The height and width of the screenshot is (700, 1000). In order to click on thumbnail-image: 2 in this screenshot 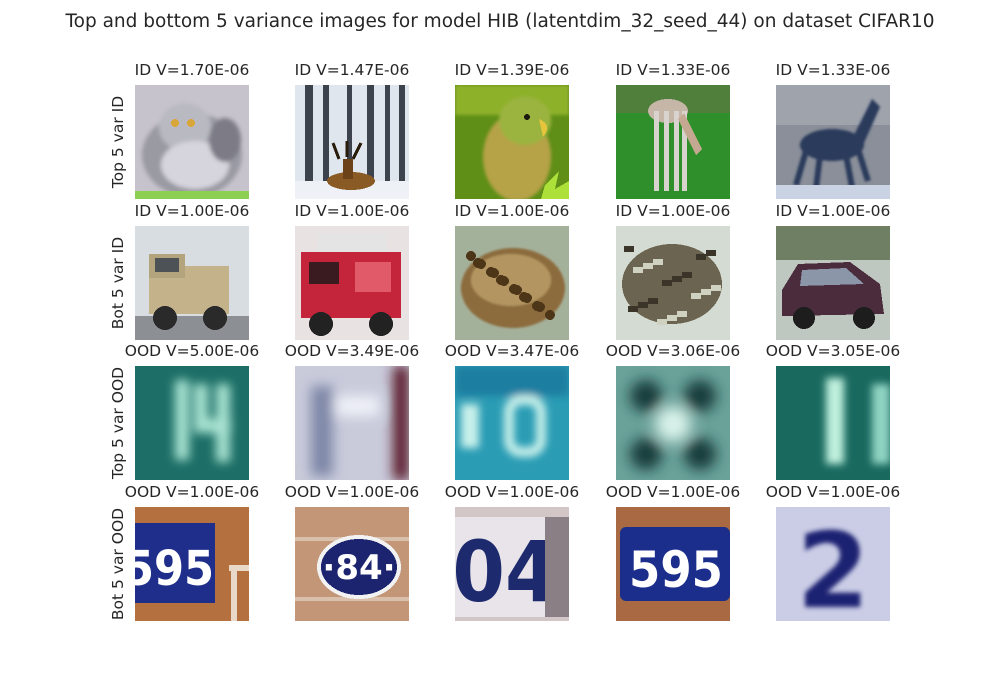, I will do `click(833, 564)`.